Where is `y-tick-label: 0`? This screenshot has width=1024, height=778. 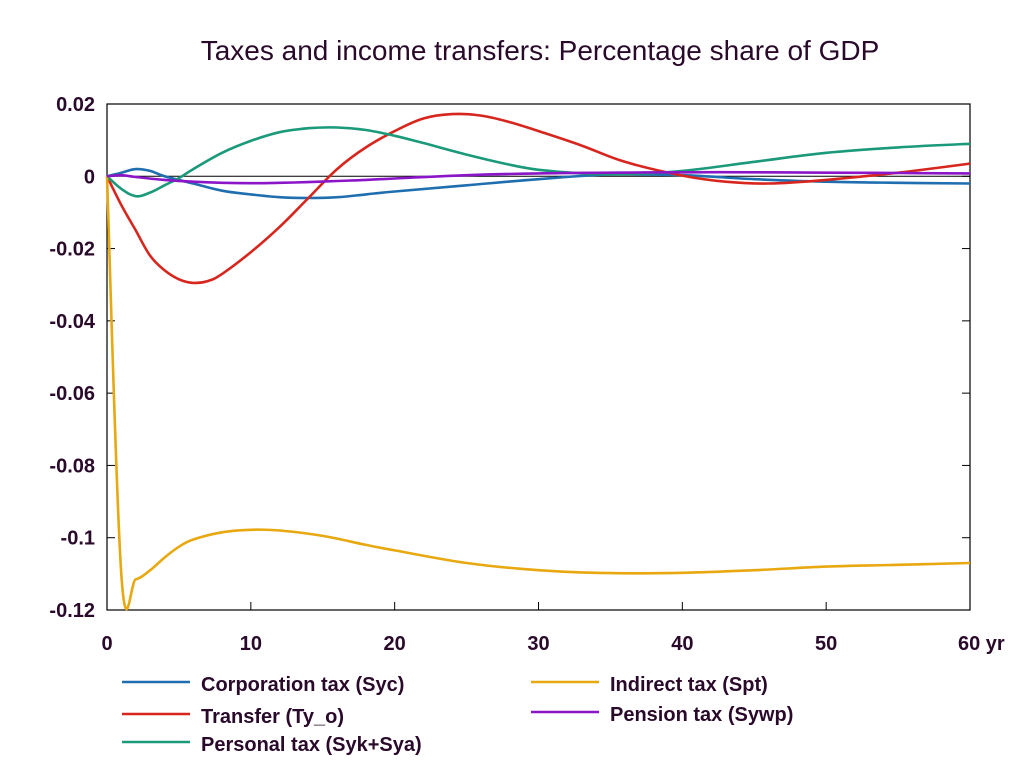
y-tick-label: 0 is located at coordinates (89, 177).